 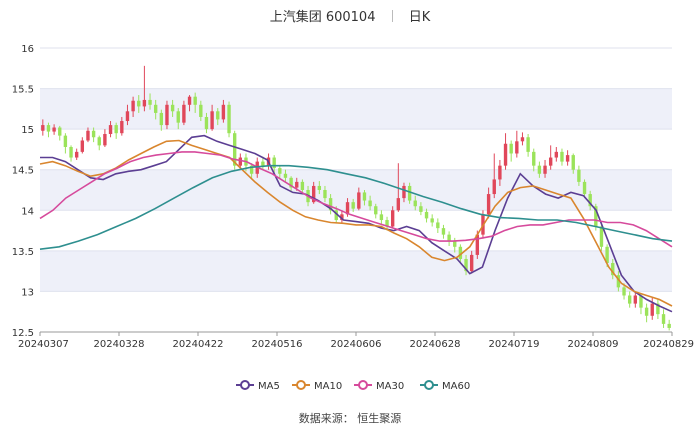 I want to click on legend-item-ma30: MA30, so click(x=379, y=386).